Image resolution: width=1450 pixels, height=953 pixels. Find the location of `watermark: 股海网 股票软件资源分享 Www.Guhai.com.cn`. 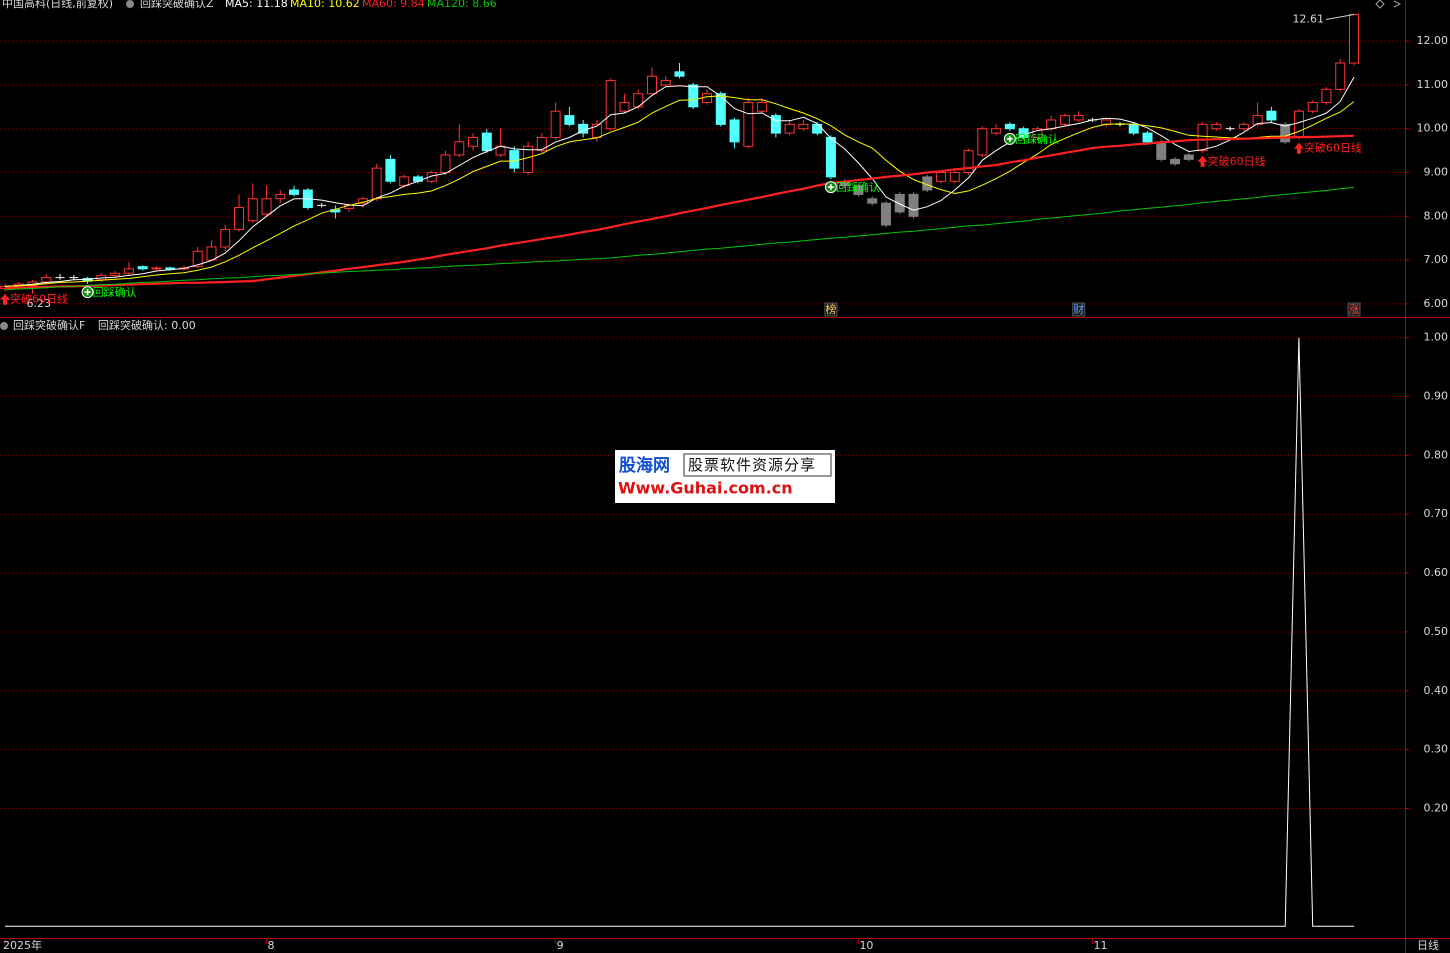

watermark: 股海网 股票软件资源分享 Www.Guhai.com.cn is located at coordinates (725, 476).